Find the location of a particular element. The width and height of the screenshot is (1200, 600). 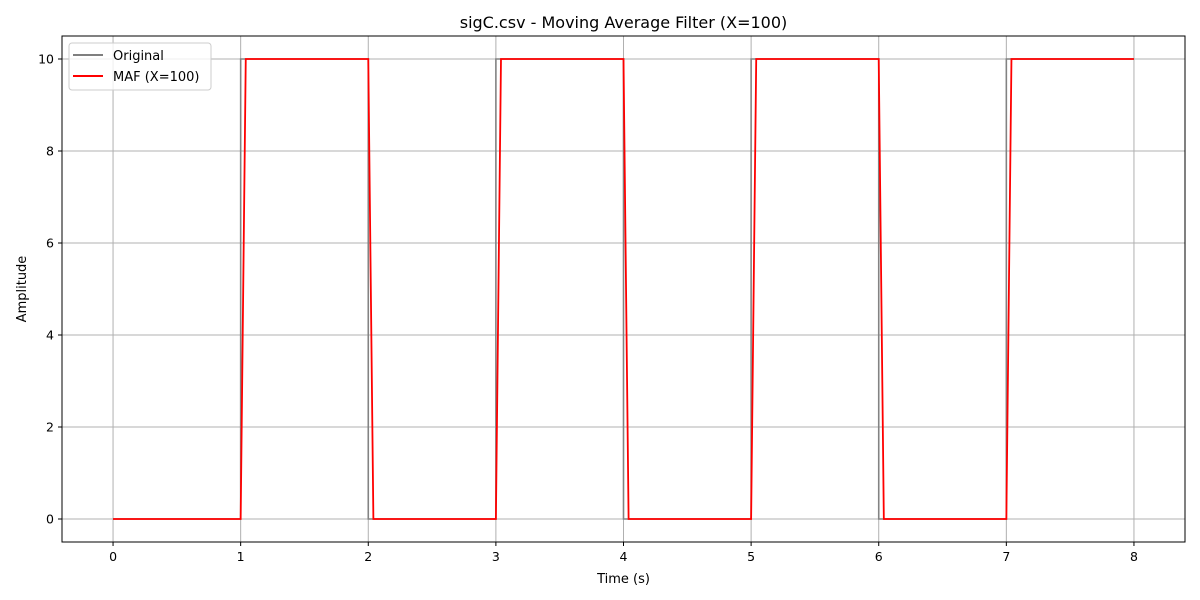

x-tick-label: 3 is located at coordinates (496, 556).